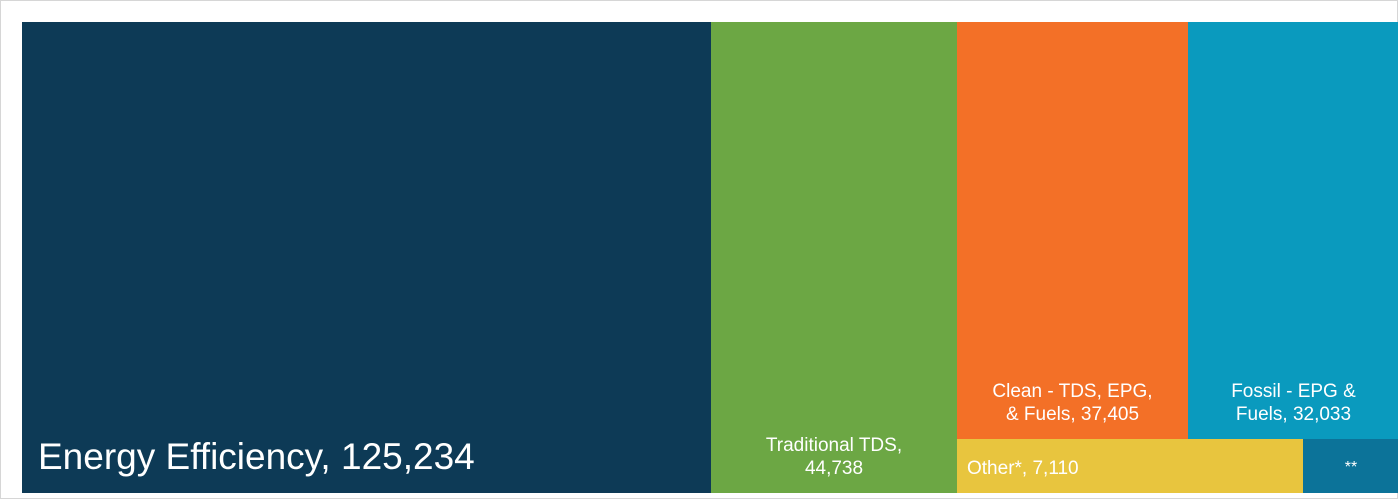 The image size is (1398, 499). I want to click on label-double-asterisk: **, so click(1351, 467).